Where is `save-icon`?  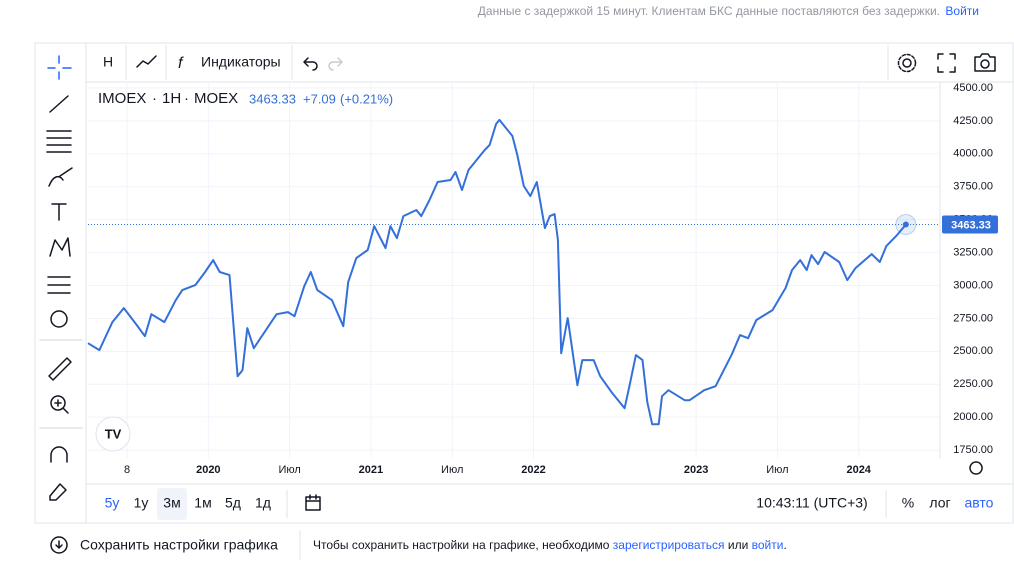 save-icon is located at coordinates (59, 545).